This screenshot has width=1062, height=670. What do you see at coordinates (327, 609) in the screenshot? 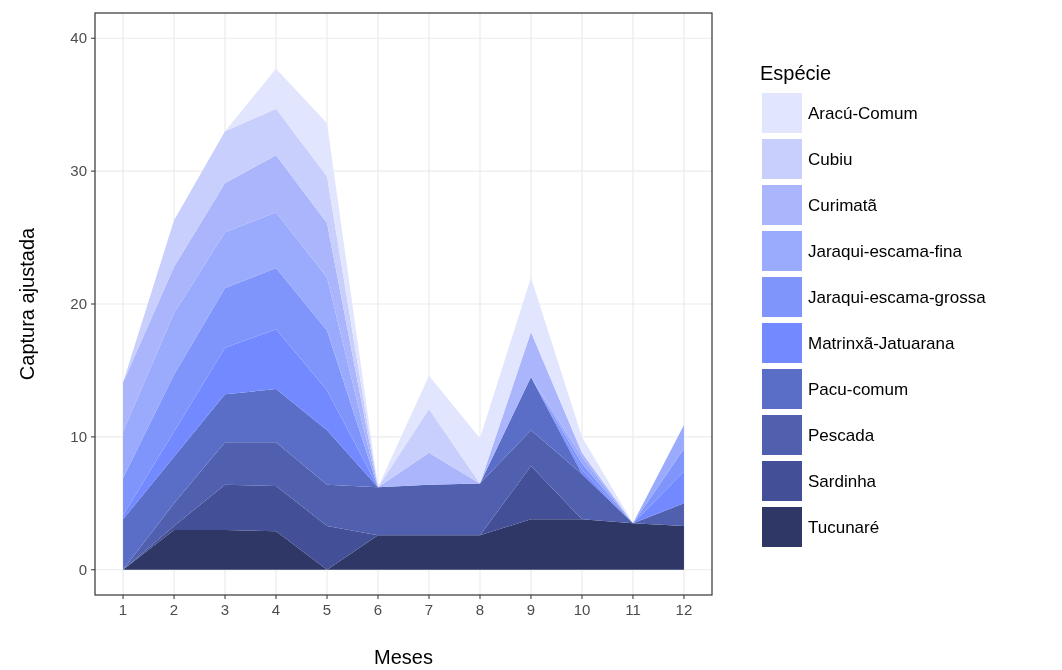
I see `x-tick-label: 5` at bounding box center [327, 609].